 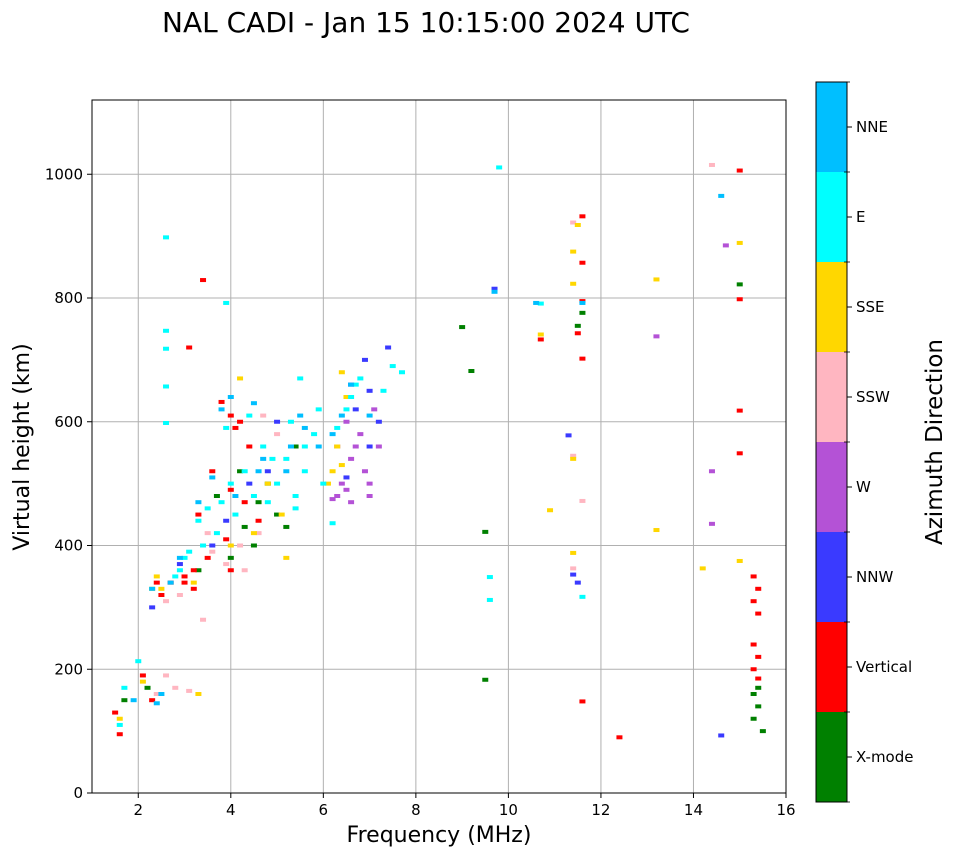 I want to click on colorbar-label: Vertical, so click(x=884, y=667).